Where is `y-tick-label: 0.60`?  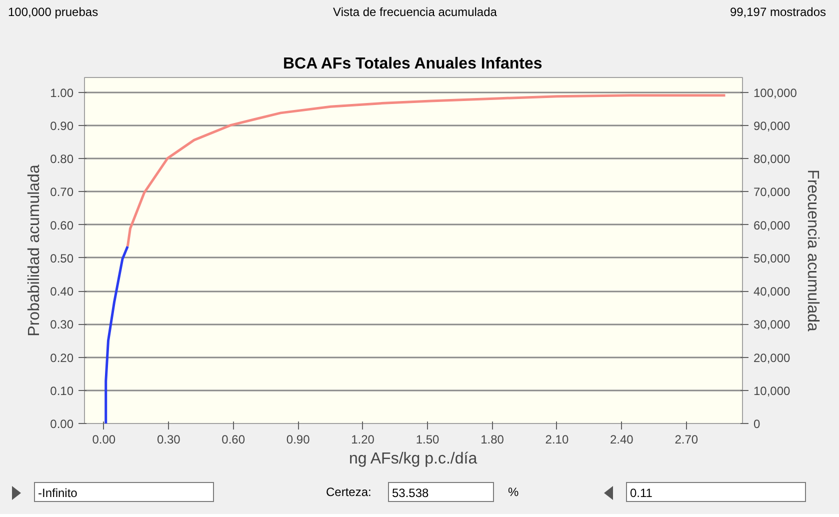 y-tick-label: 0.60 is located at coordinates (62, 225).